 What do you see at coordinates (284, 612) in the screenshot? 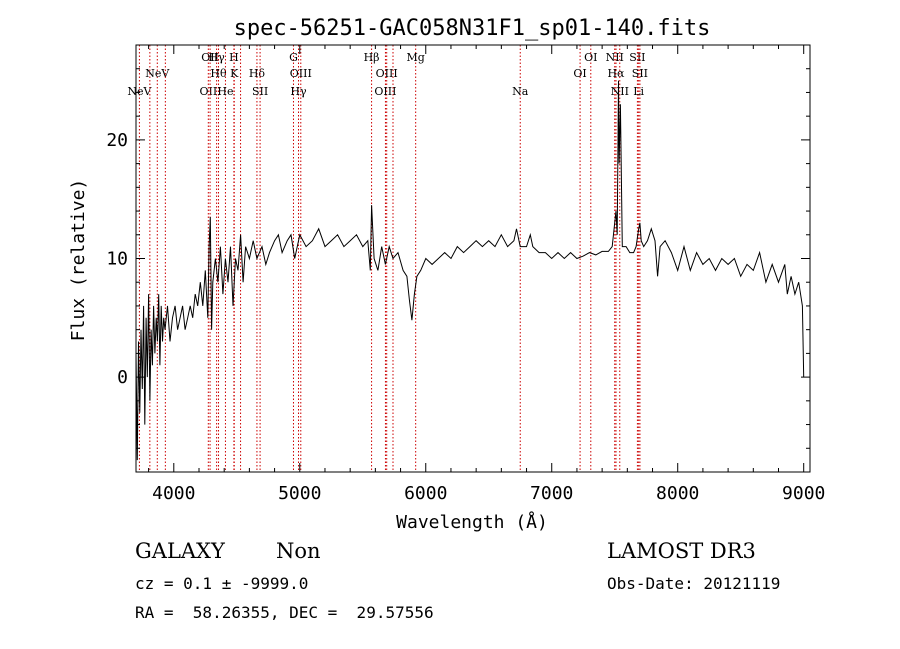
I see `coordinates-line: RA = 58.26355, DEC = 29.57556` at bounding box center [284, 612].